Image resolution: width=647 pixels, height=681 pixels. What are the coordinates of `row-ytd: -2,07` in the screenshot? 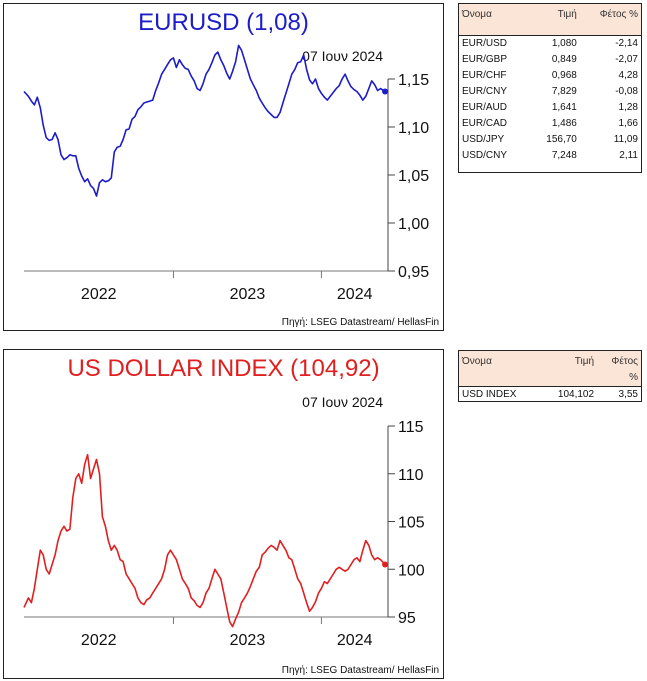 It's located at (626, 59).